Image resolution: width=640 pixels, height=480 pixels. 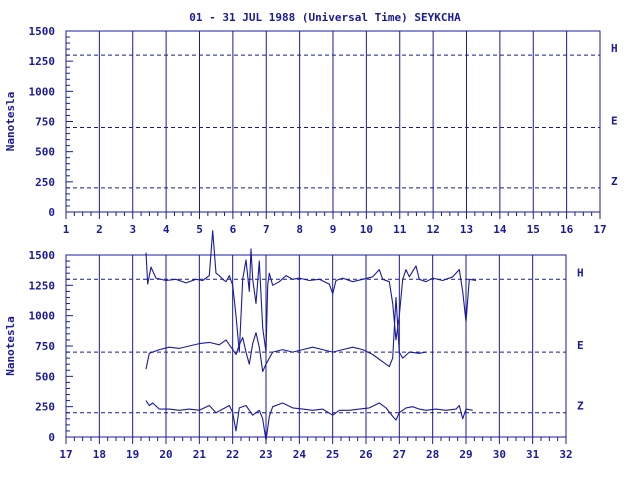 What do you see at coordinates (66, 229) in the screenshot?
I see `x-tick-label: 1` at bounding box center [66, 229].